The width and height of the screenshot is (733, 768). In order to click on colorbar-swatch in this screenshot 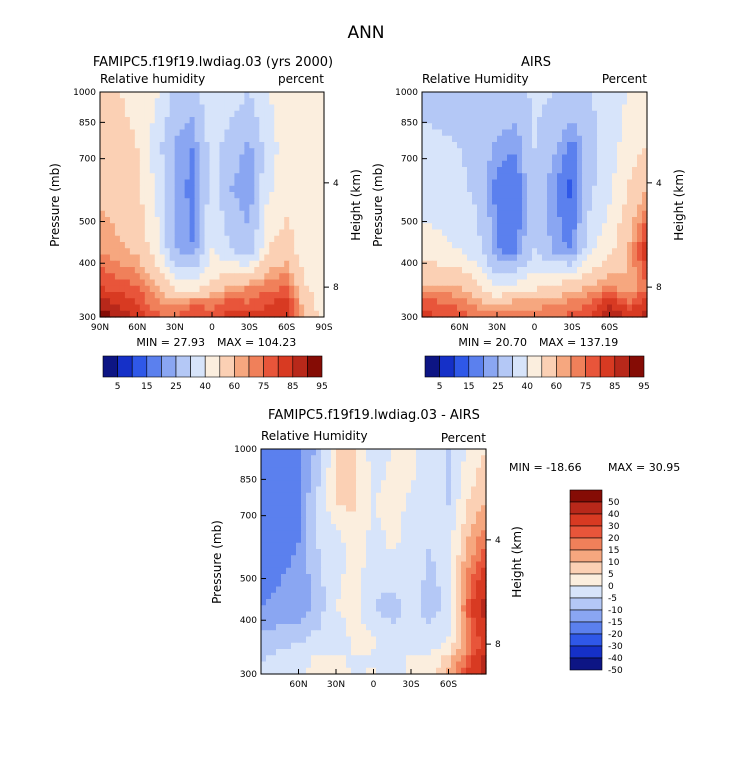, I will do `click(212, 366)`.